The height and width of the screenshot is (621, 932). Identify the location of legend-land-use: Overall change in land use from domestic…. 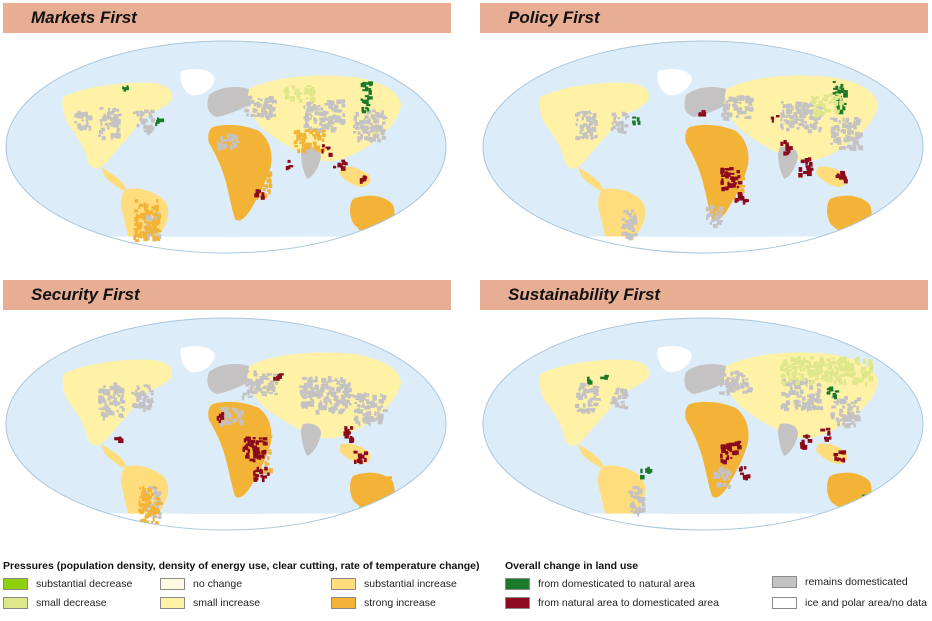
(717, 590).